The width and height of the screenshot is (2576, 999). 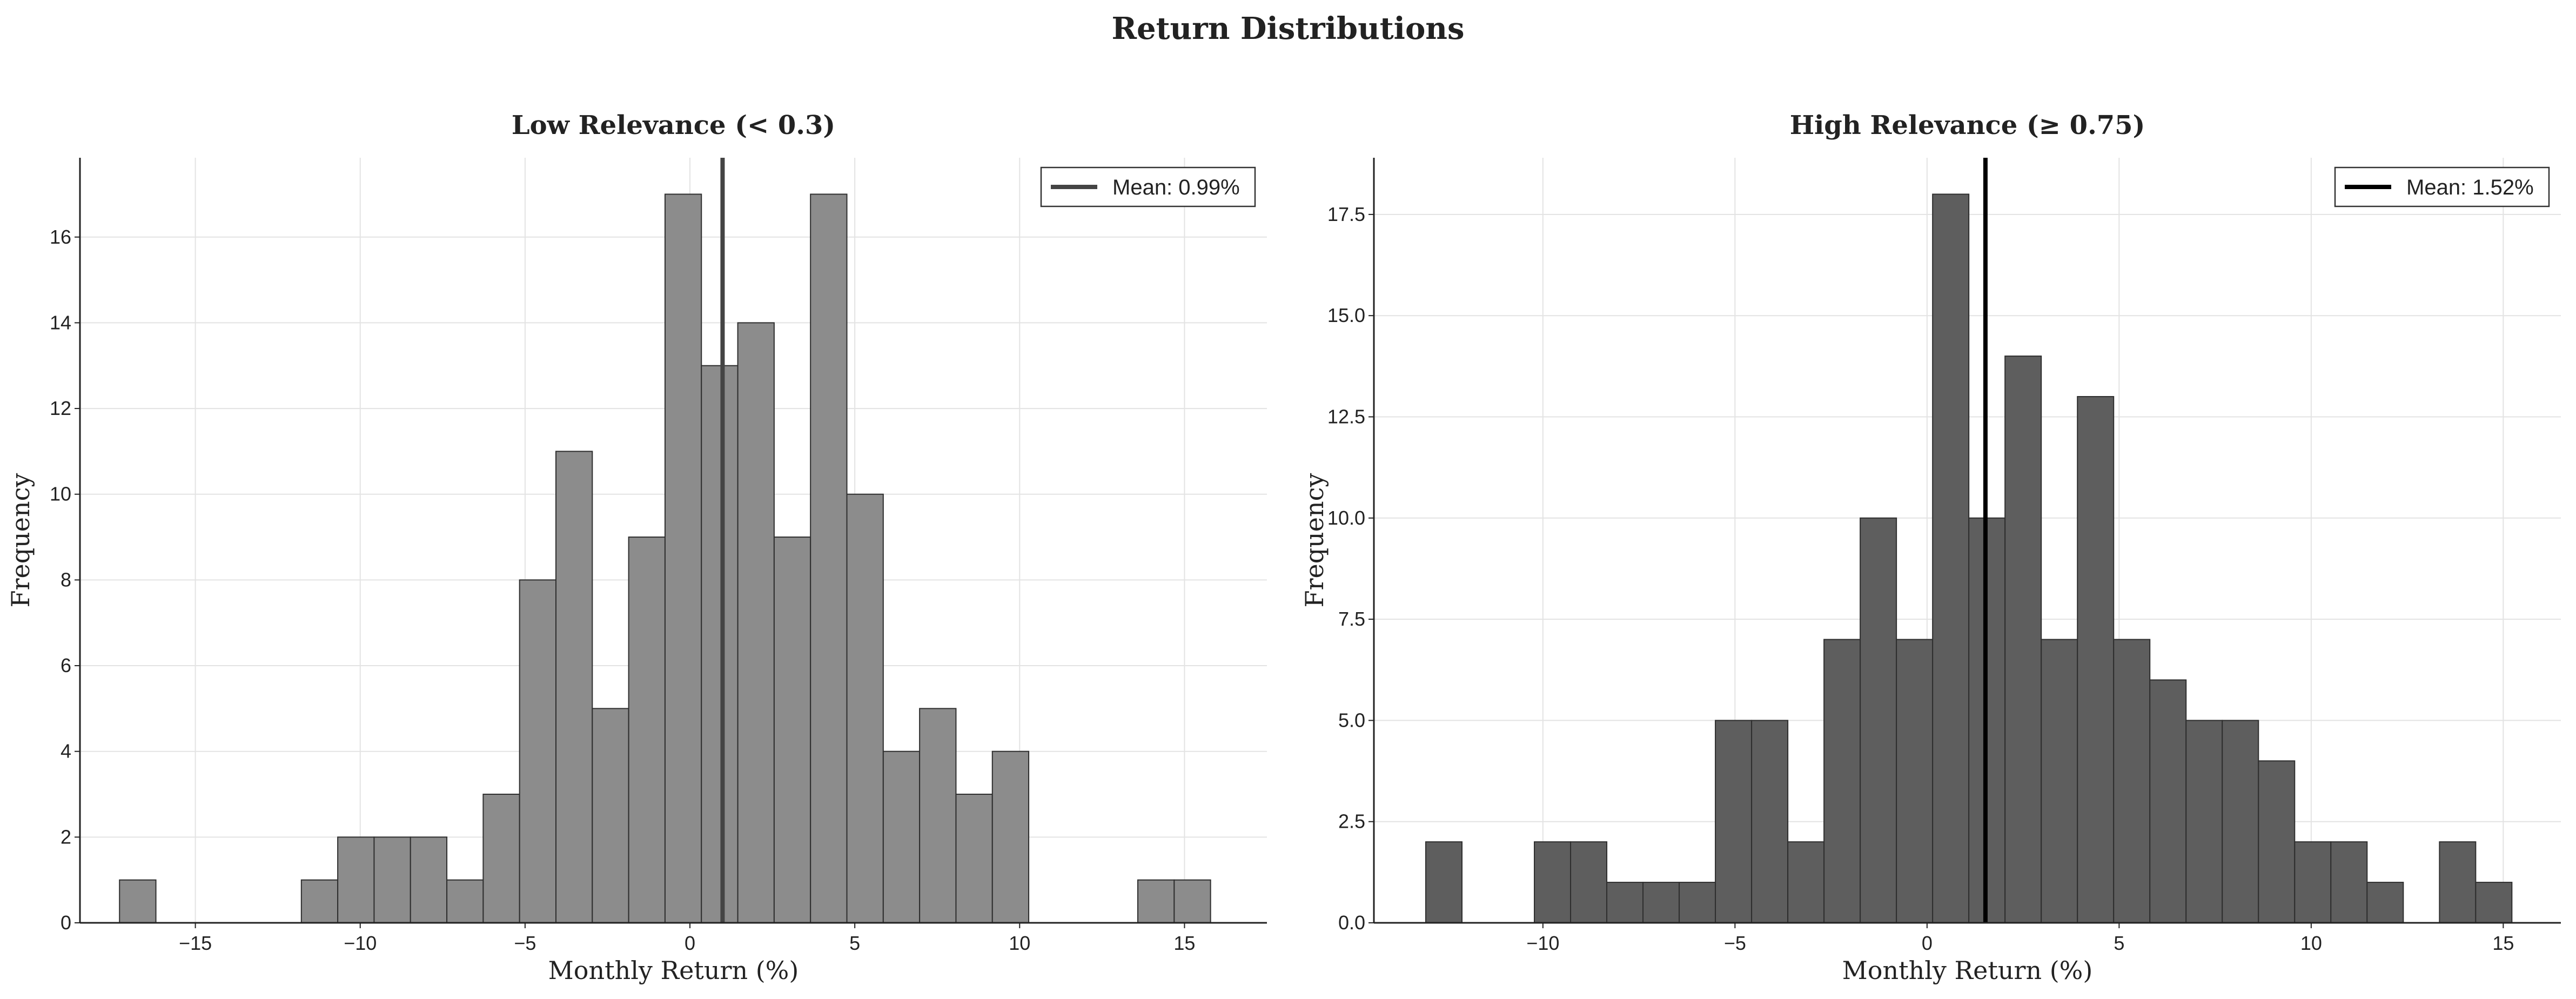 I want to click on high-y-tick-label: 12.5, so click(x=1346, y=416).